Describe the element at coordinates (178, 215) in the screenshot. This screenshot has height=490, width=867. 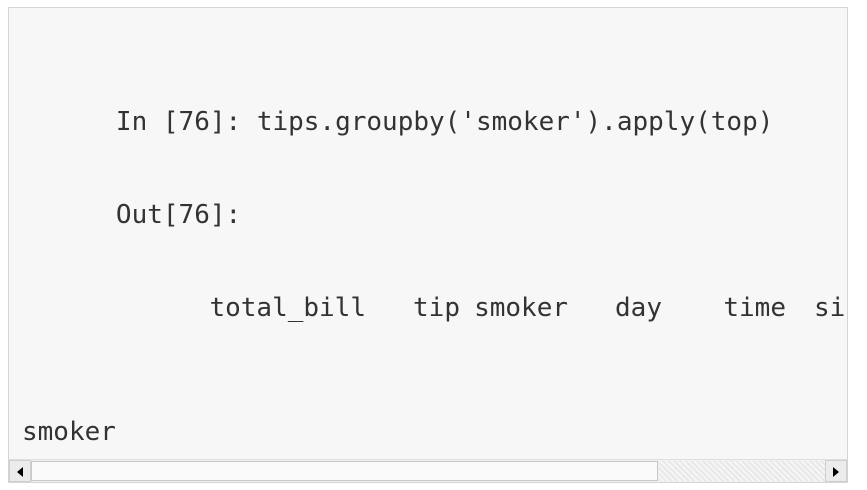
I see `output-prompt: Out[76]:` at that location.